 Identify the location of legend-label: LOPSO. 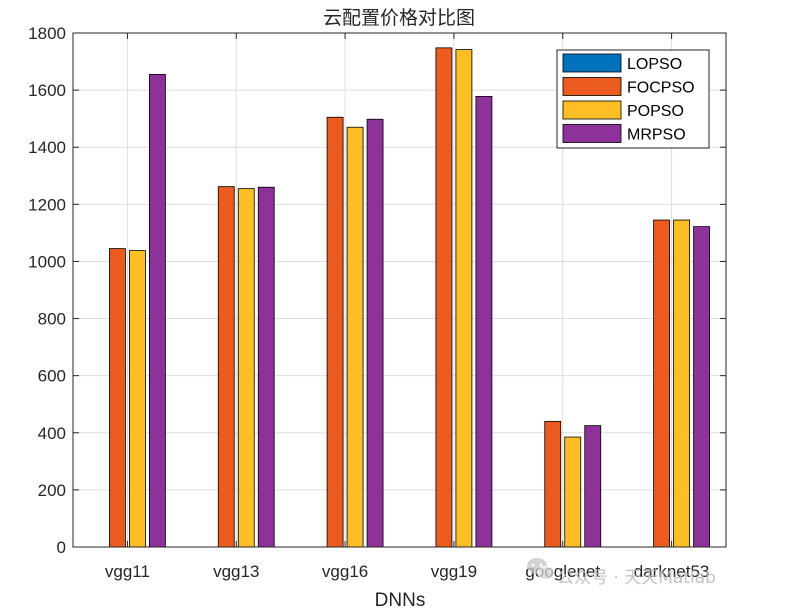
(654, 64).